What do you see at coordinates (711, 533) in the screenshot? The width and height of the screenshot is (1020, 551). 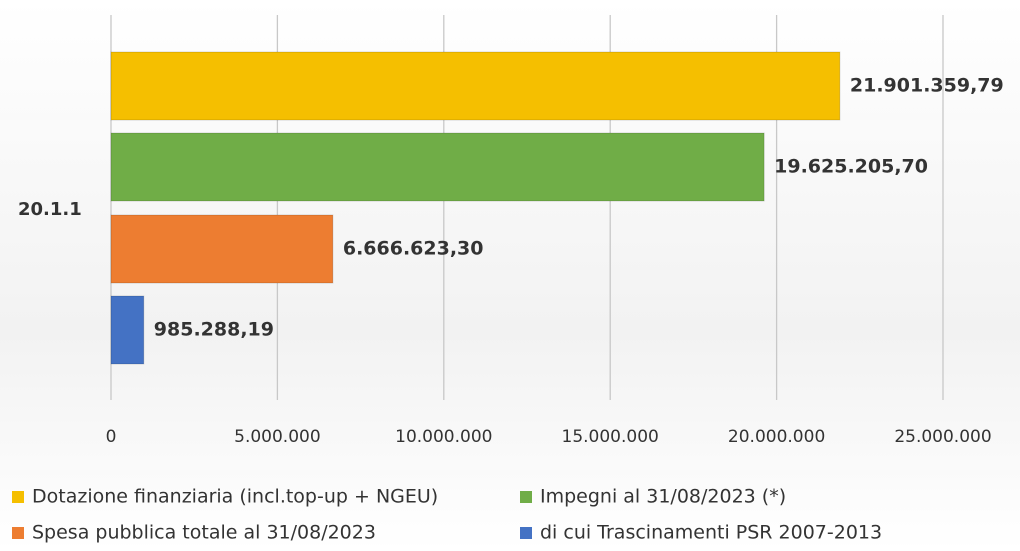 I see `legend-label: di cui Trascinamenti PSR 2007-2013` at bounding box center [711, 533].